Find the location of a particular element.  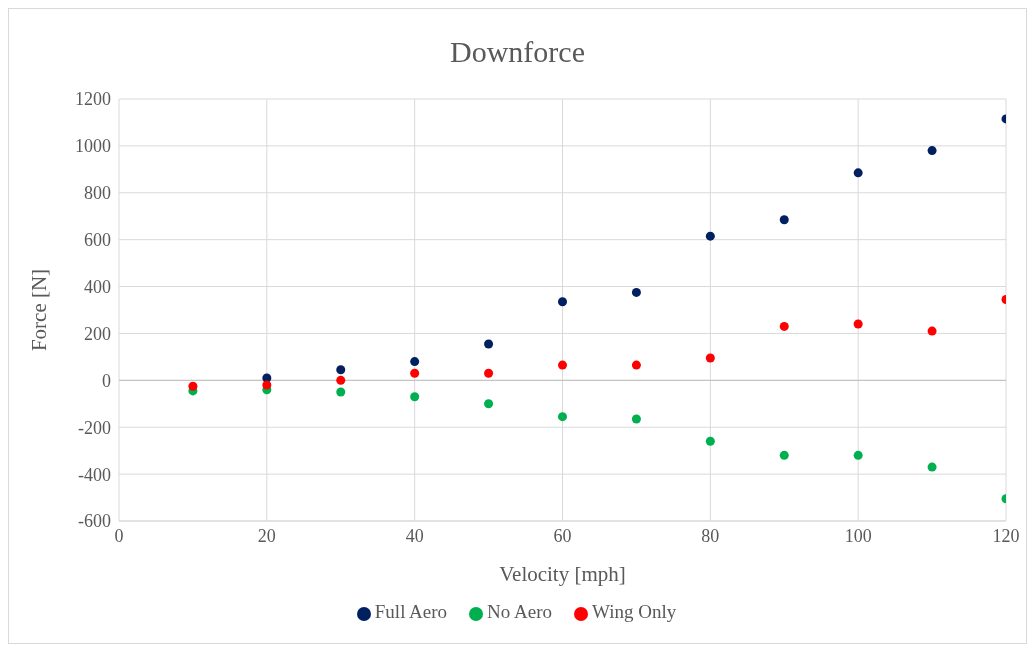

y-tick-label: 800 is located at coordinates (97, 193).